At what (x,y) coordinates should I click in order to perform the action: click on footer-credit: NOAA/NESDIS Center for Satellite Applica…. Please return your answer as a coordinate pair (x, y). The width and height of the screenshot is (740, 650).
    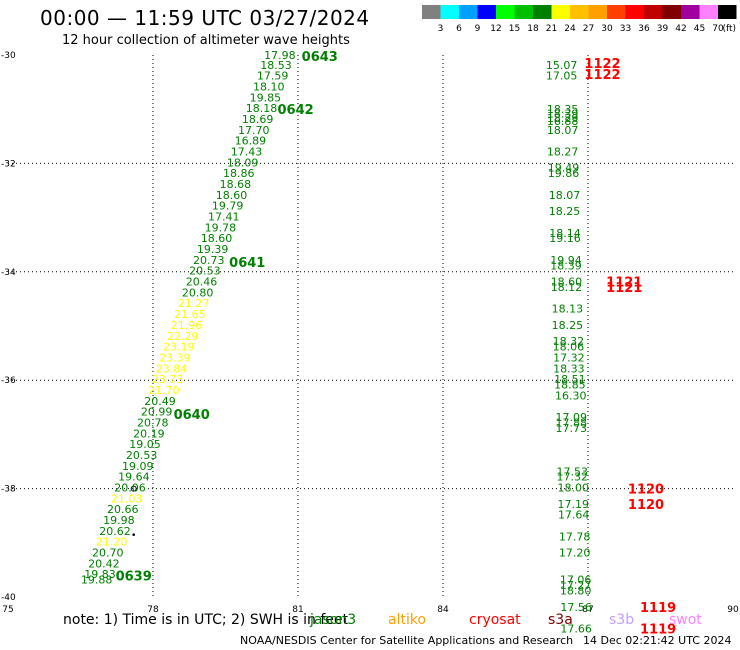
    Looking at the image, I should click on (407, 640).